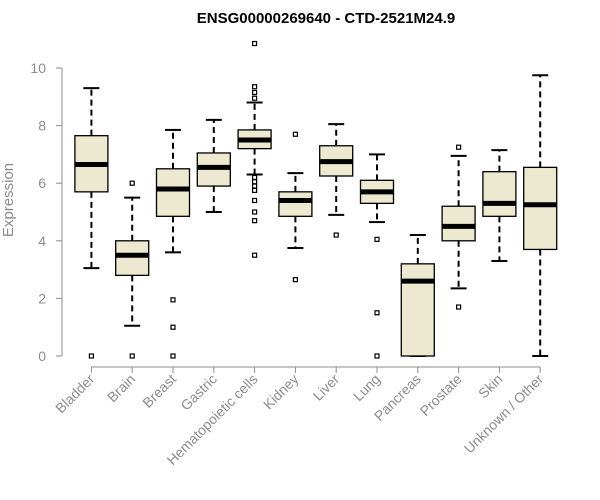  What do you see at coordinates (366, 387) in the screenshot?
I see `x-tick-label: Lung` at bounding box center [366, 387].